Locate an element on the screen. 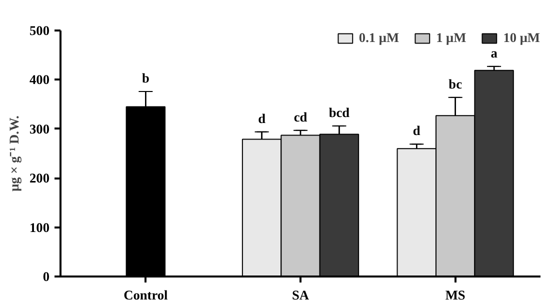 This screenshot has height=306, width=550. y-tick-label: 100 is located at coordinates (40, 227).